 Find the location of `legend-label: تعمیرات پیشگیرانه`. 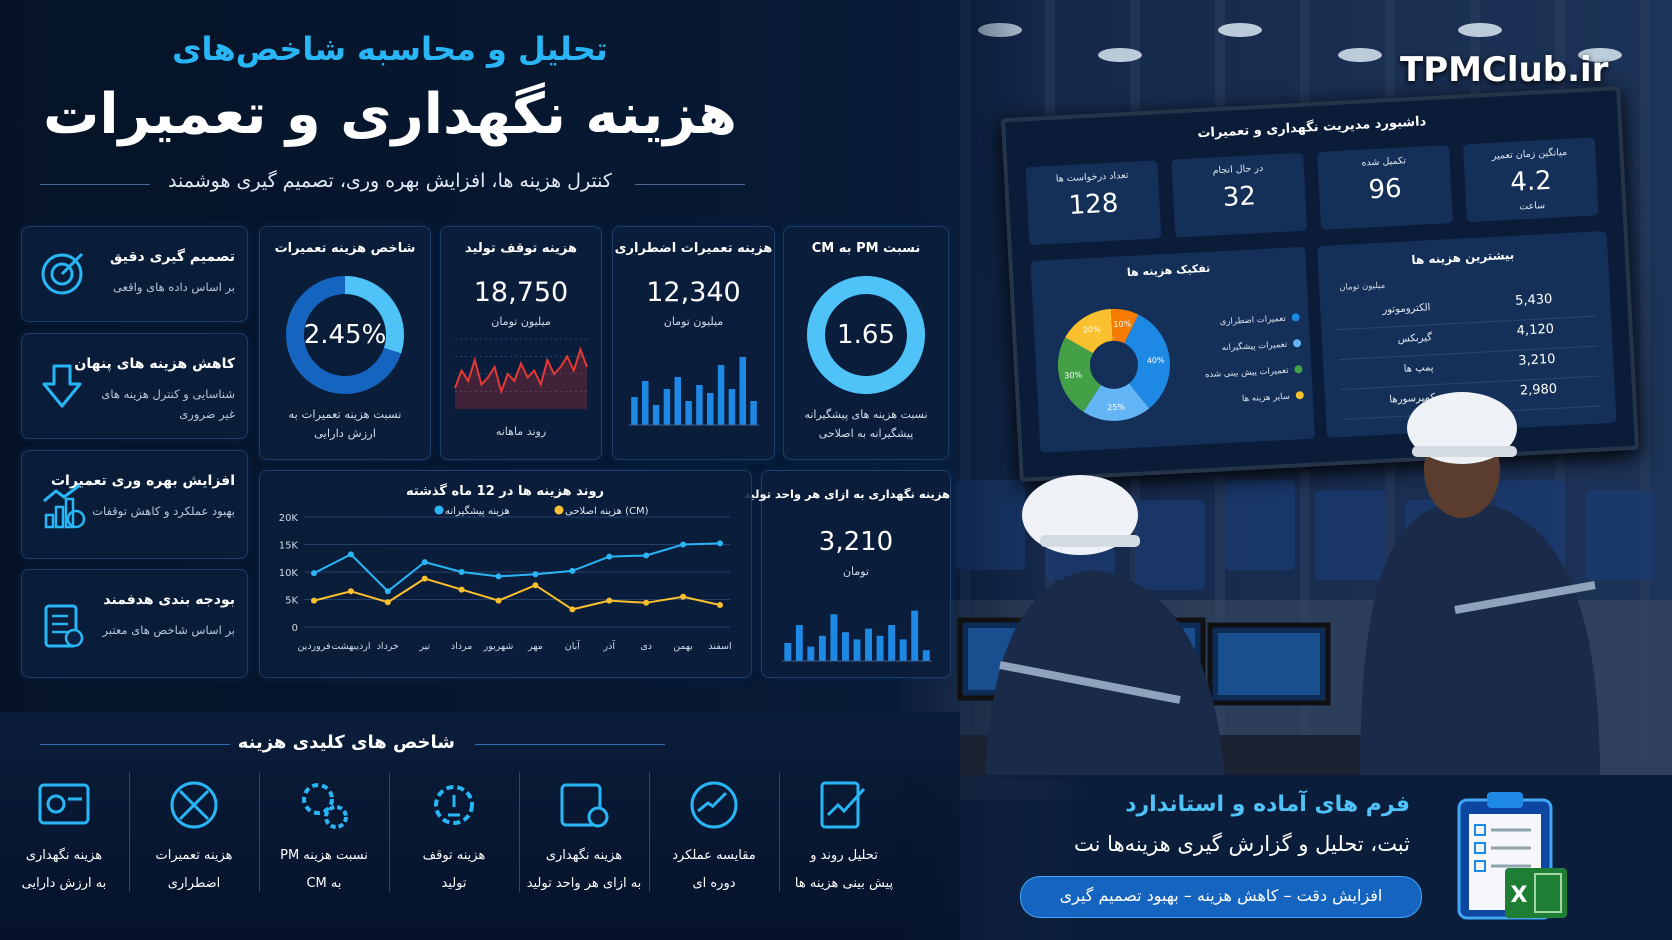

legend-label: تعمیرات پیشگیرانه is located at coordinates (1254, 346).